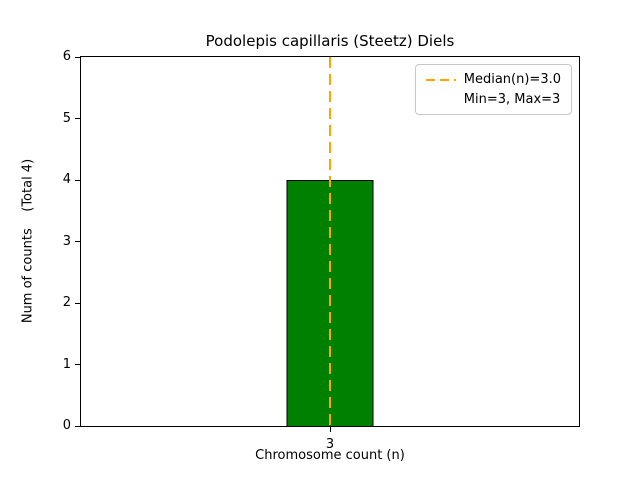 The width and height of the screenshot is (640, 480). What do you see at coordinates (66, 364) in the screenshot?
I see `y-tick-label: 1` at bounding box center [66, 364].